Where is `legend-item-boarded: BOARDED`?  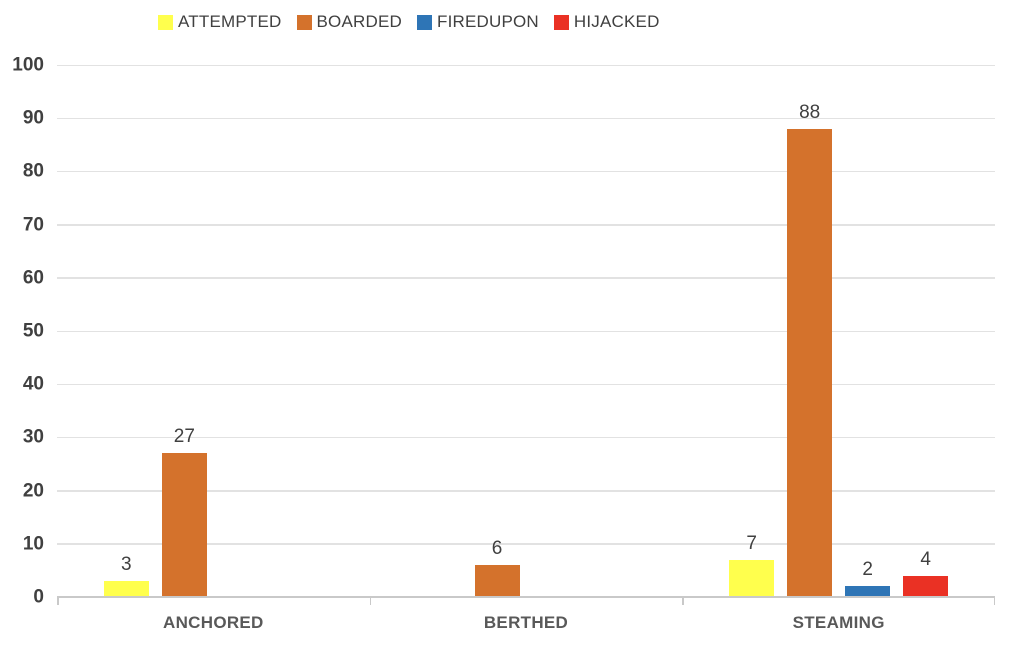
legend-item-boarded: BOARDED is located at coordinates (349, 22).